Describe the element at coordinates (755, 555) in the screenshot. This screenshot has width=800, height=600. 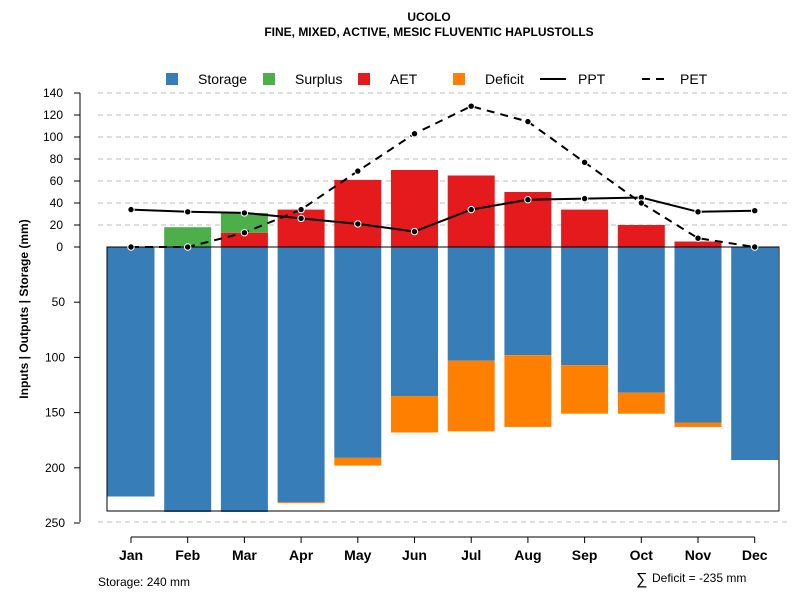
I see `x-tick-label-dec: Dec` at that location.